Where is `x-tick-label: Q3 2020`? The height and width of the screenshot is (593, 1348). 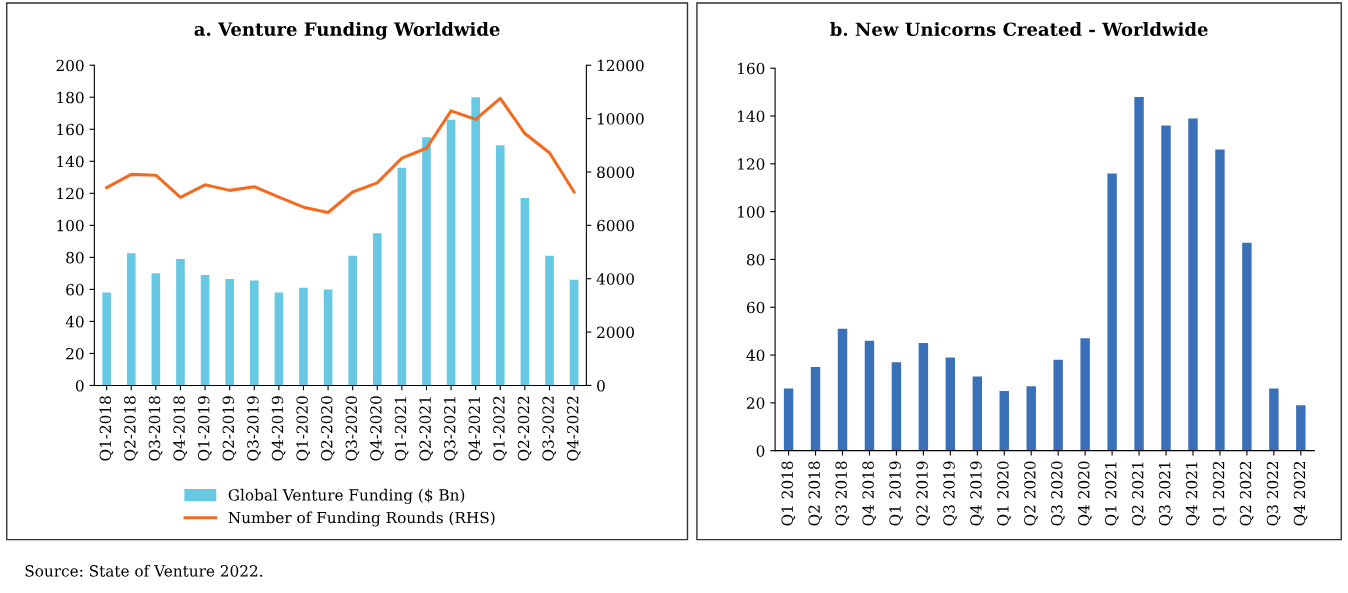
x-tick-label: Q3 2020 is located at coordinates (1058, 493).